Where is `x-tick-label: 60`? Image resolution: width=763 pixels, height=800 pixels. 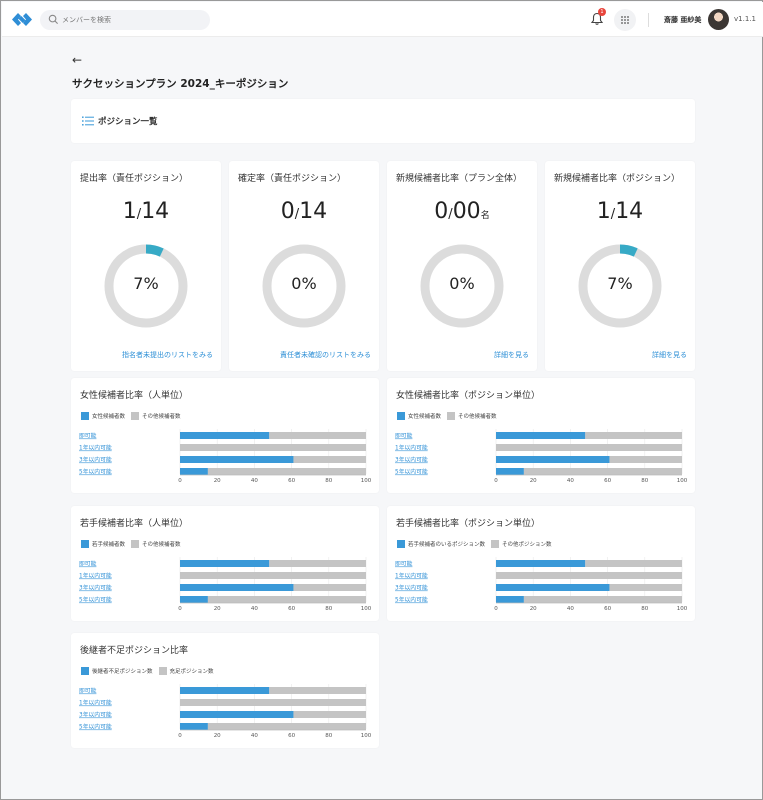 x-tick-label: 60 is located at coordinates (291, 481).